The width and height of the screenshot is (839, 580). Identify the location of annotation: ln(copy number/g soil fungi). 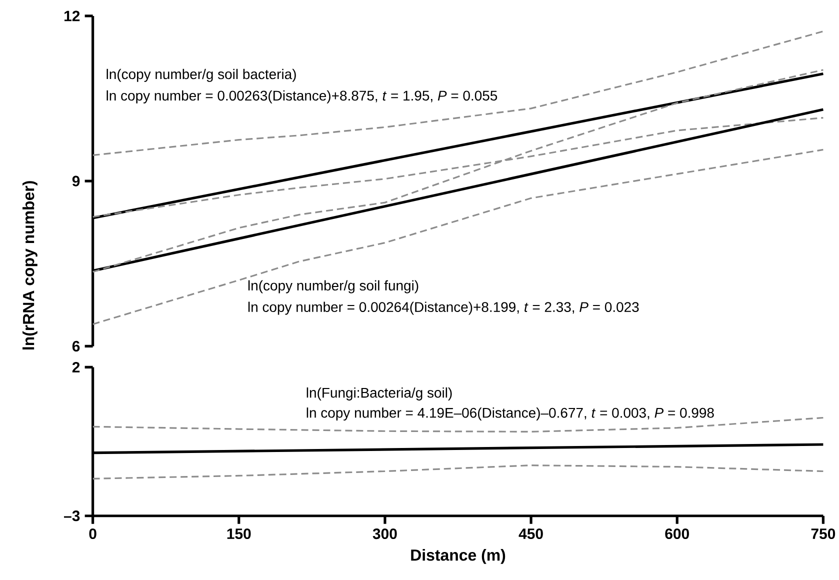
(333, 287).